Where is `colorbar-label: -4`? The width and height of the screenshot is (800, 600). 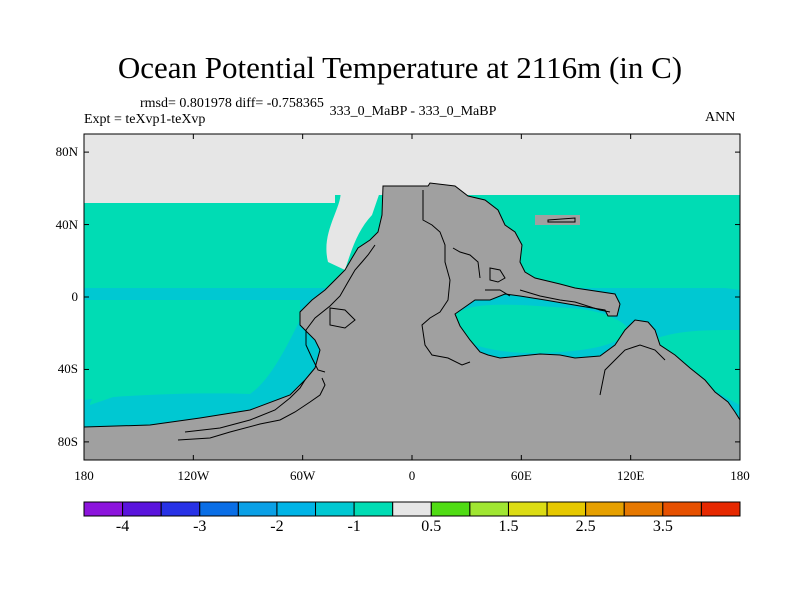
colorbar-label: -4 is located at coordinates (122, 526).